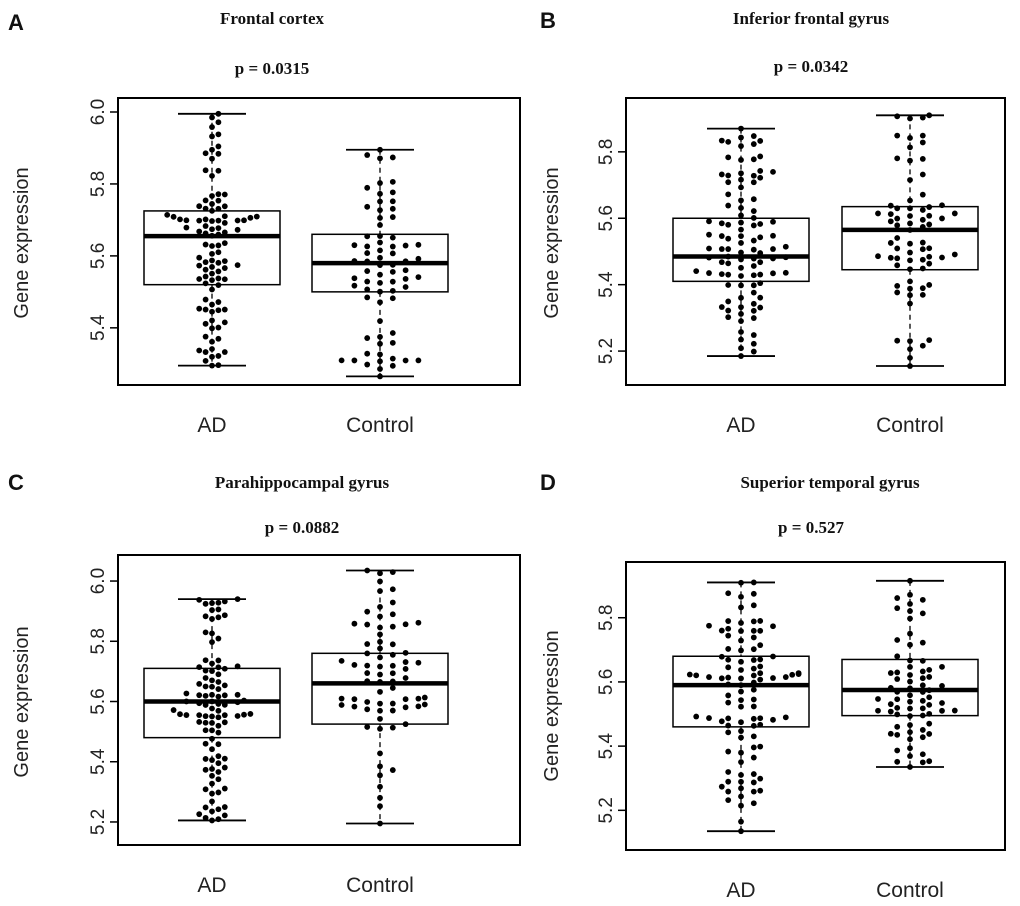 This screenshot has width=1020, height=906. Describe the element at coordinates (380, 697) in the screenshot. I see `box-control` at that location.